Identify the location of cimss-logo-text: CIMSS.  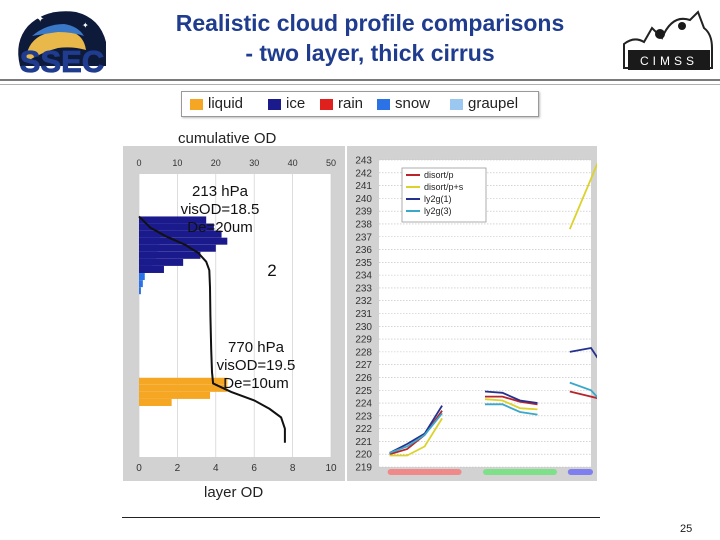
(669, 61).